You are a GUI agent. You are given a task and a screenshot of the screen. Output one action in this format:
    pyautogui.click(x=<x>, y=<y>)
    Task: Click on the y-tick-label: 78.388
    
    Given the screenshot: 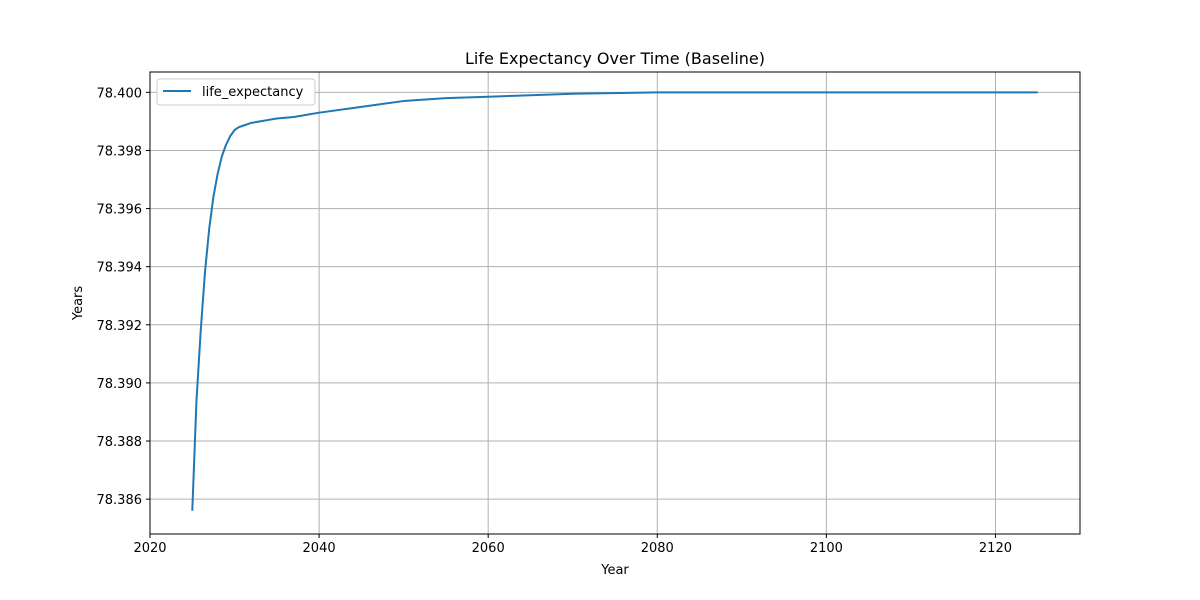 What is the action you would take?
    pyautogui.click(x=120, y=442)
    